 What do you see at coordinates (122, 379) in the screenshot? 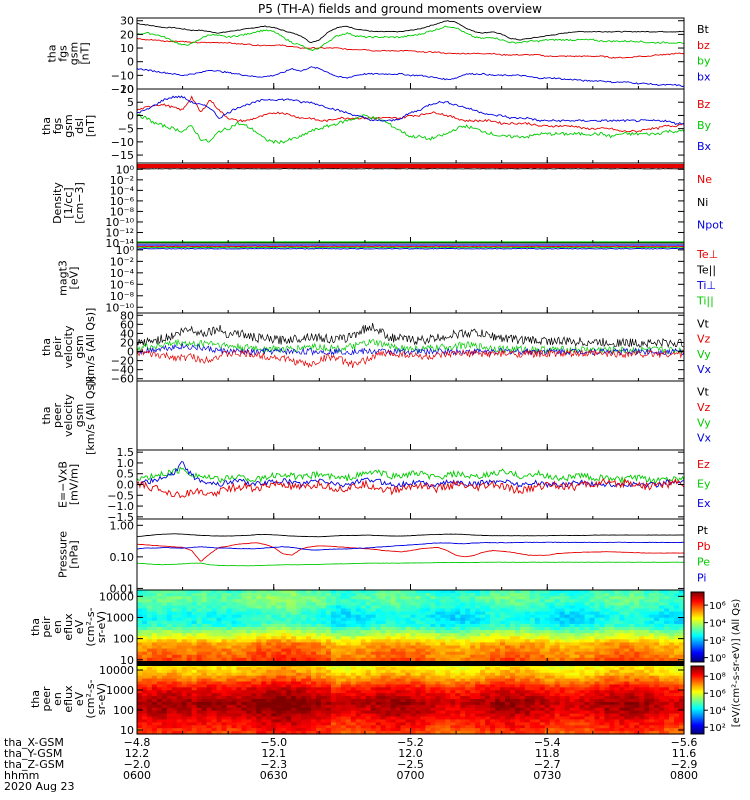
I see `y-tick-label: −60` at bounding box center [122, 379].